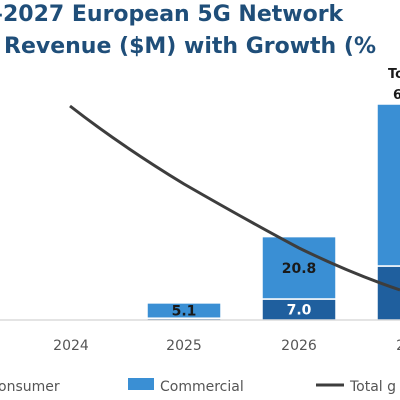  I want to click on x-tick-2025: 2025, so click(184, 346).